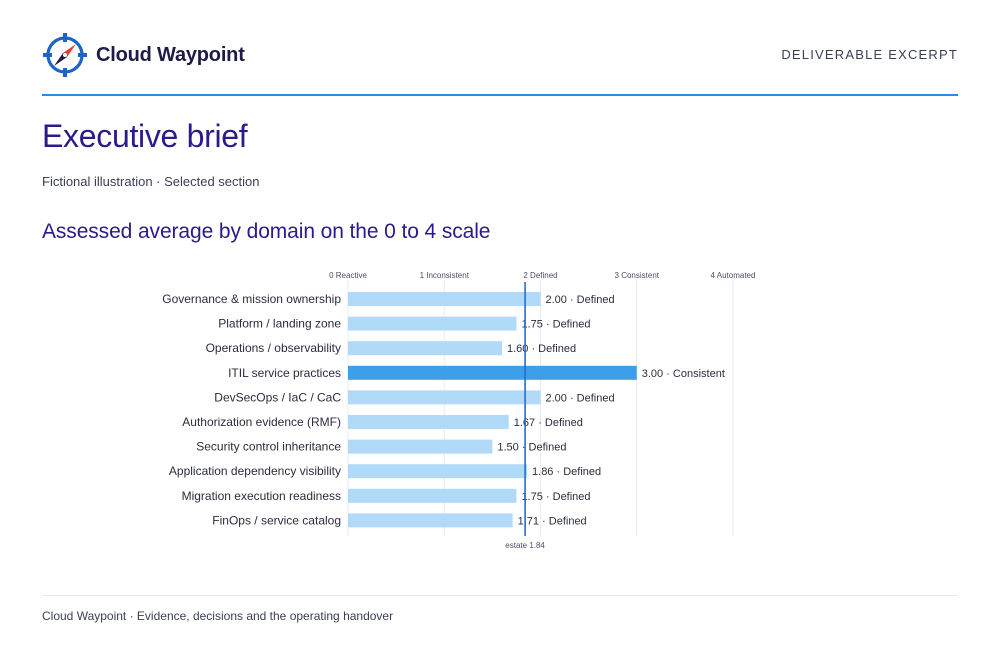 Image resolution: width=1000 pixels, height=650 pixels. Describe the element at coordinates (869, 54) in the screenshot. I see `deliverable-label: DELIVERABLE EXCERPT` at that location.